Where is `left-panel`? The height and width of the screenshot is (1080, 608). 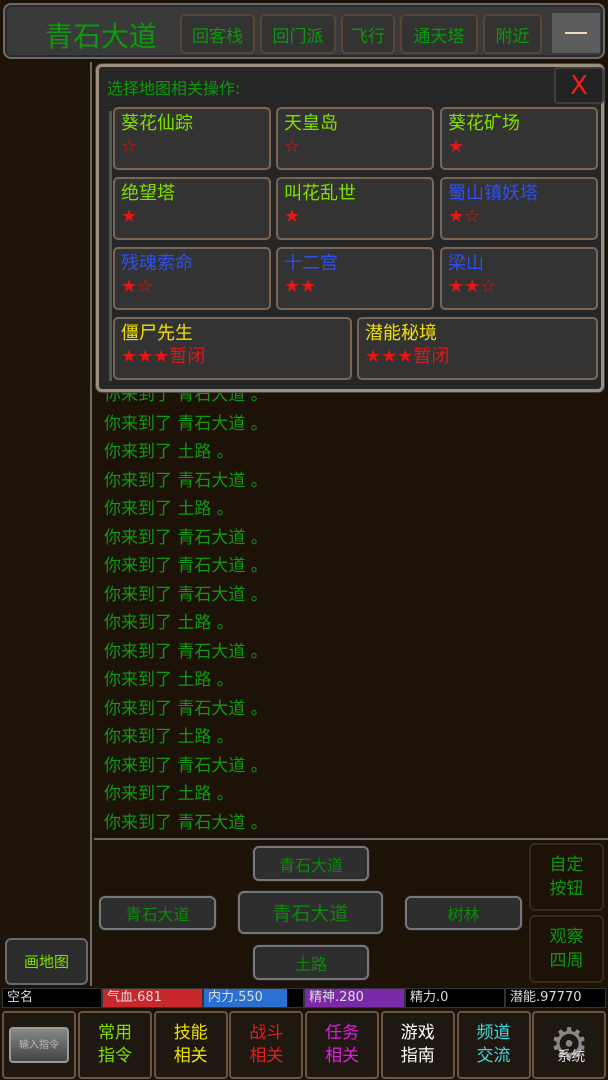
left-panel is located at coordinates (46, 524).